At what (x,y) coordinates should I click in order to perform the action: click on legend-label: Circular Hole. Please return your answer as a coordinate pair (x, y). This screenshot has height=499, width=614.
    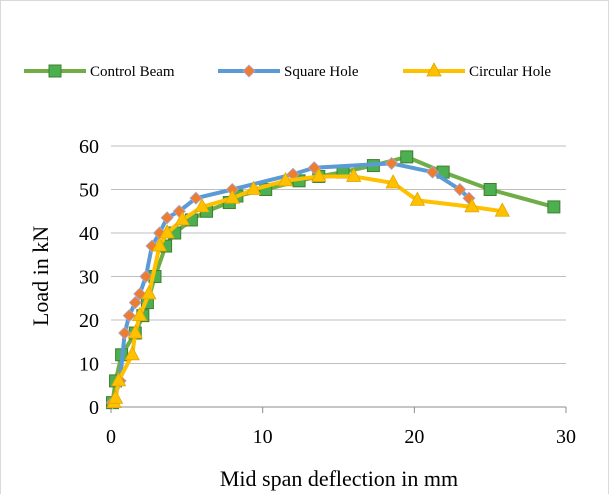
    Looking at the image, I should click on (510, 72).